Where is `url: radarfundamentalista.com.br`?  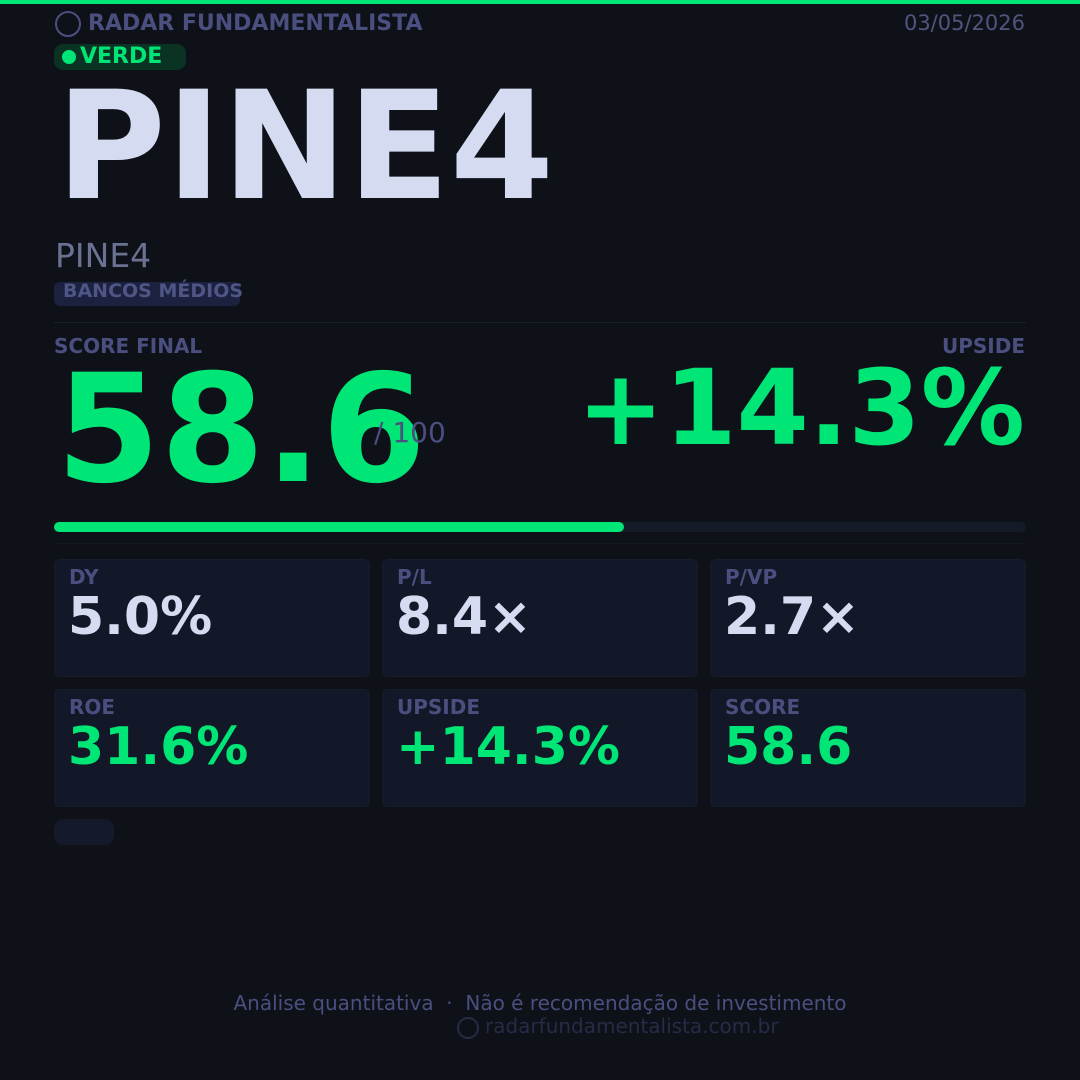
url: radarfundamentalista.com.br is located at coordinates (632, 1026).